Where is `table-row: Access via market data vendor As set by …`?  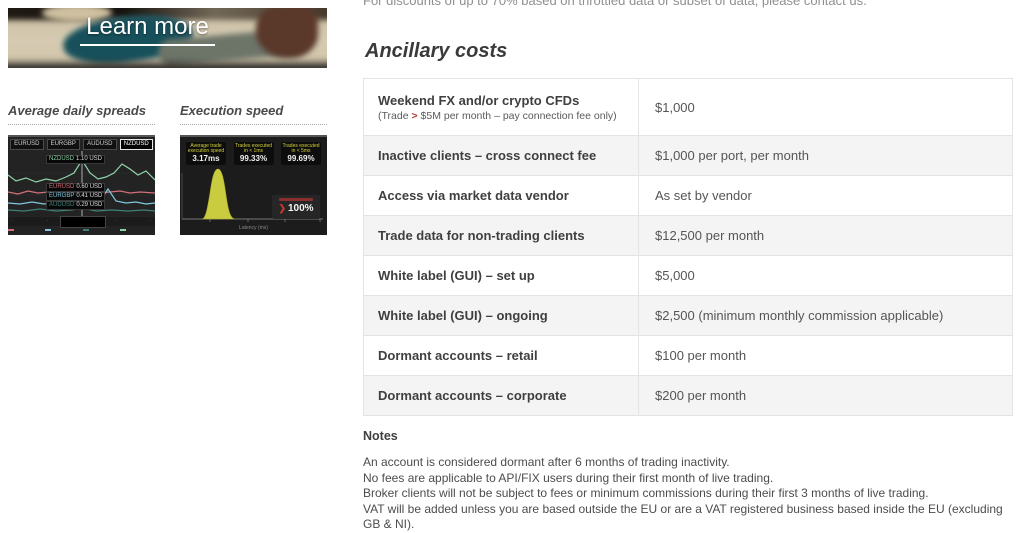
table-row: Access via market data vendor As set by … is located at coordinates (688, 196).